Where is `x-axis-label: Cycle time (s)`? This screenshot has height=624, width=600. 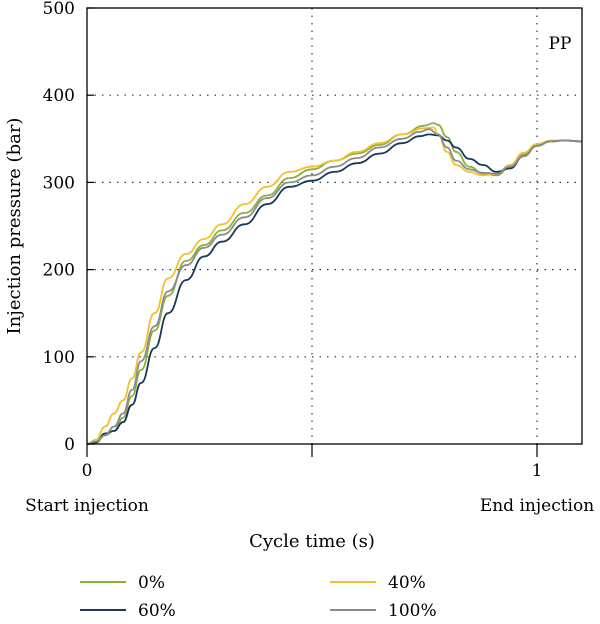 x-axis-label: Cycle time (s) is located at coordinates (312, 541).